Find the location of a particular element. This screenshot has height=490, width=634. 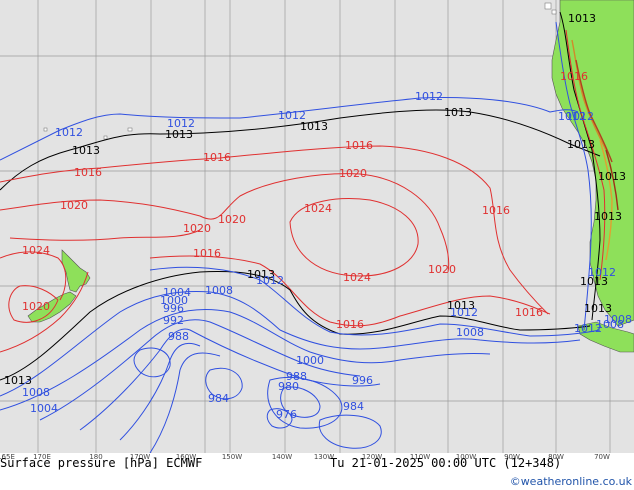

andes-relief is located at coordinates (595, 150).